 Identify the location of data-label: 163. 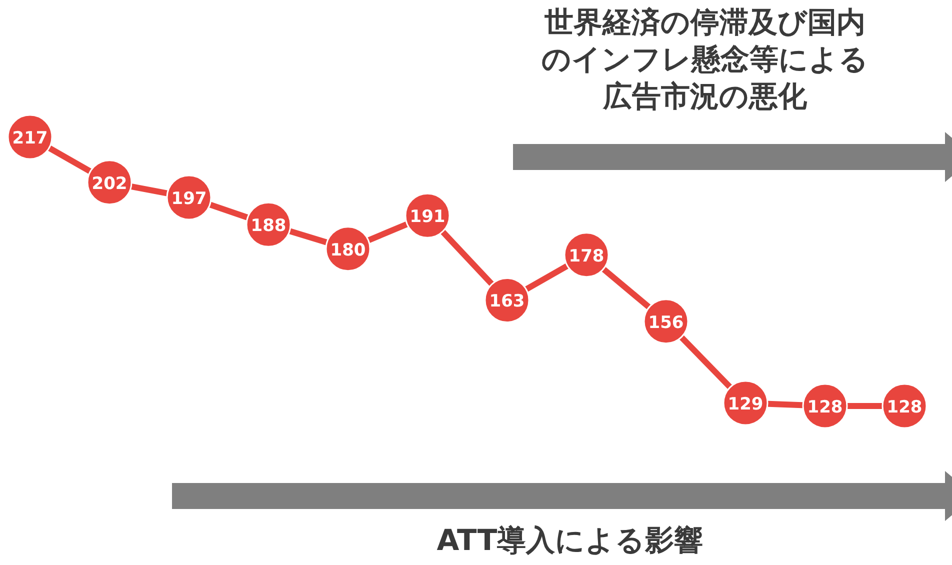
(507, 302).